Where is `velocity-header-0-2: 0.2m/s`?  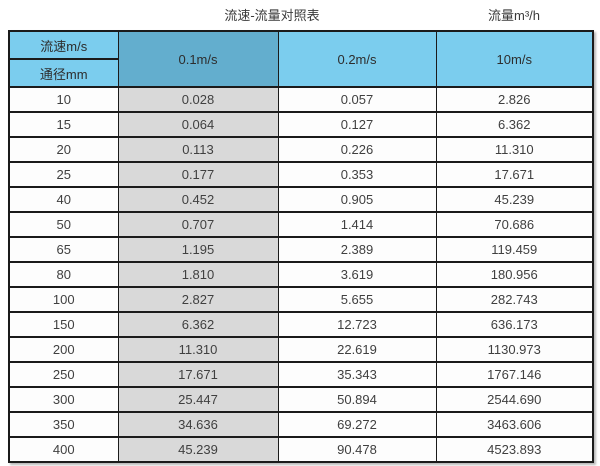
velocity-header-0-2: 0.2m/s is located at coordinates (357, 59).